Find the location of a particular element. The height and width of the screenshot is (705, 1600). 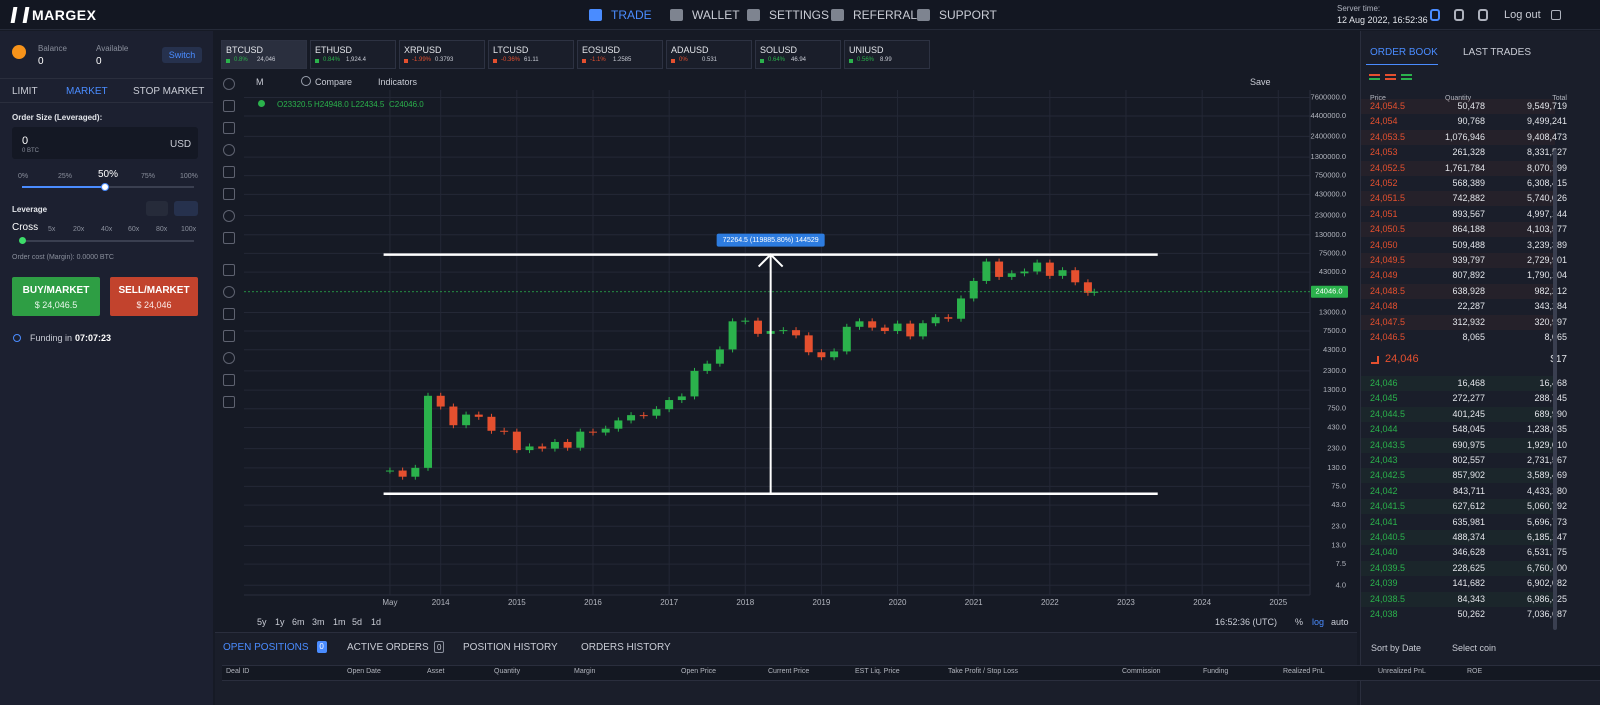

order-price: 24,038 is located at coordinates (1384, 614).